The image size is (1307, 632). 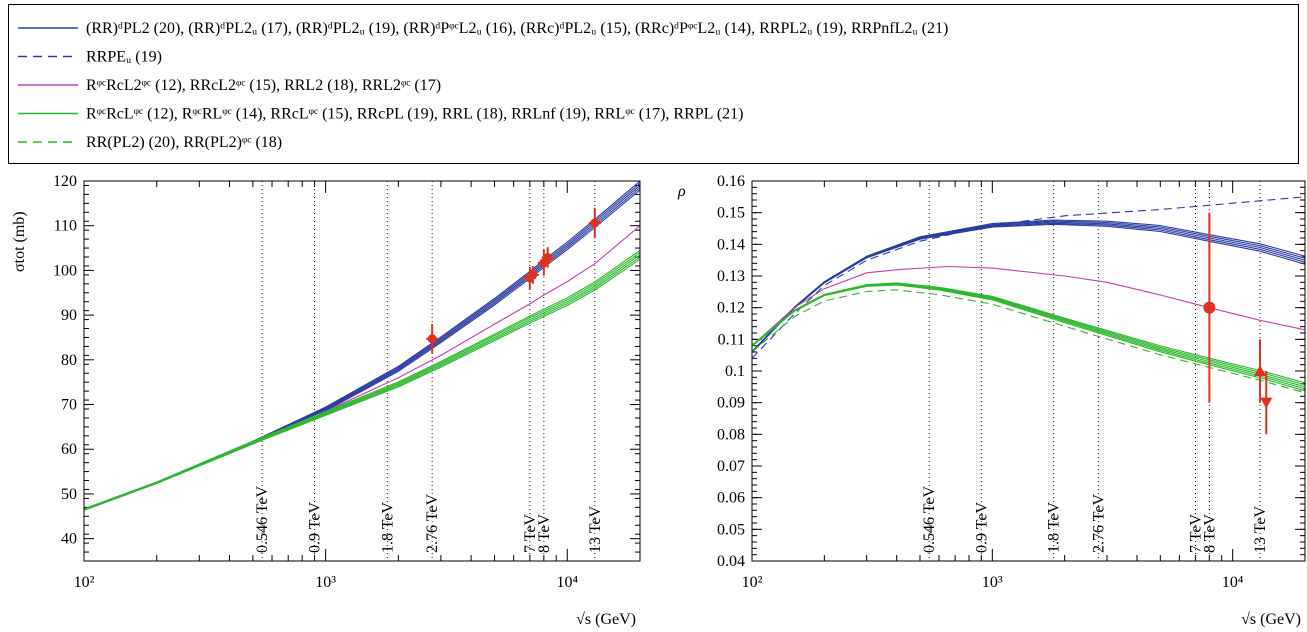 I want to click on curves, so click(x=1028, y=295).